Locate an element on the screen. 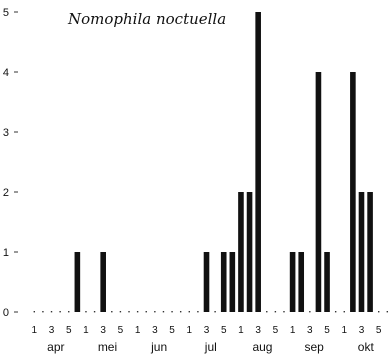 This screenshot has width=392, height=360. chart-title: Nomophila noctuella is located at coordinates (146, 19).